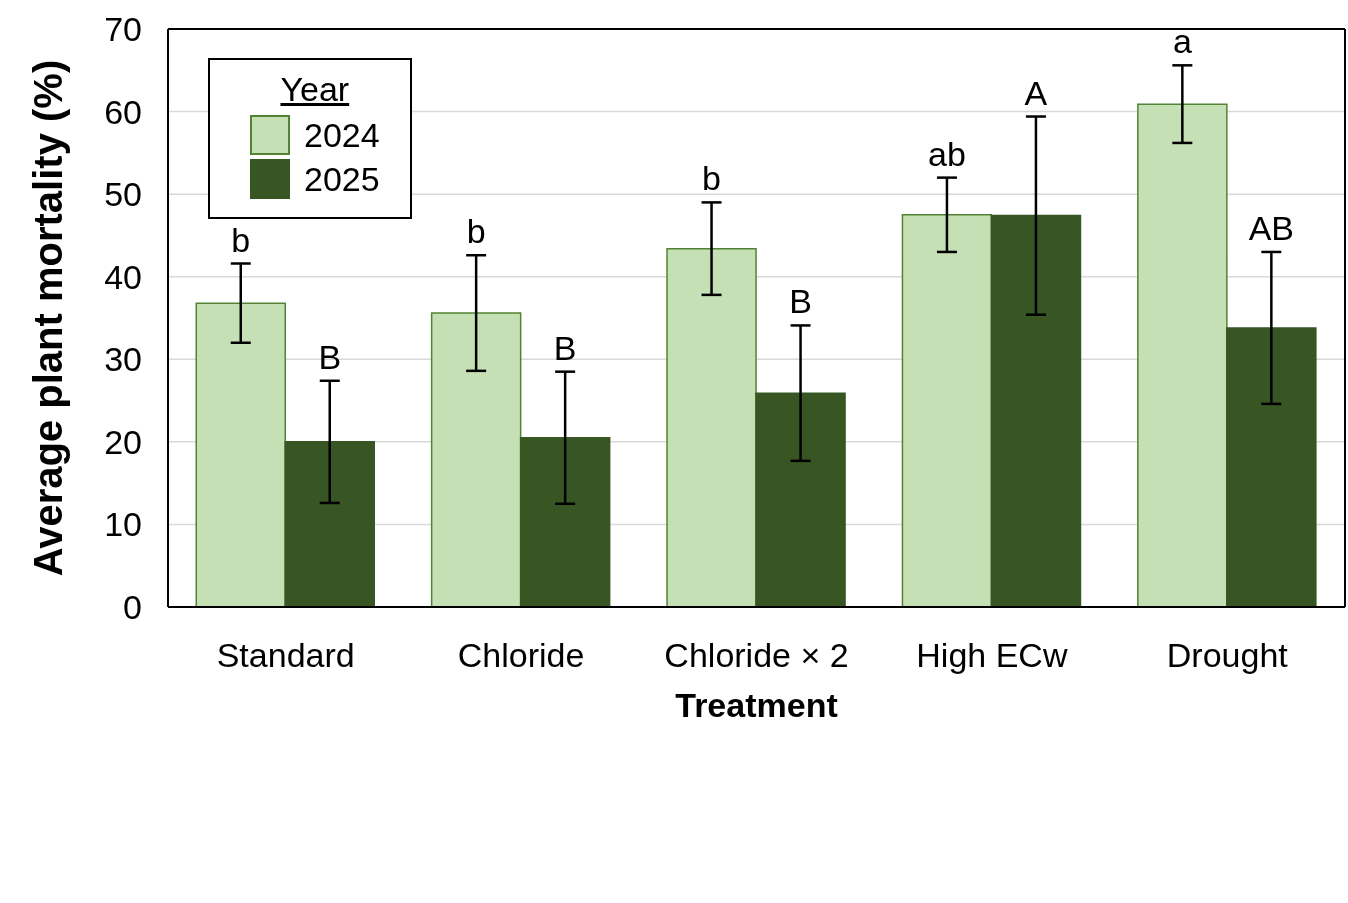  What do you see at coordinates (123, 29) in the screenshot?
I see `y-tick-label: 70` at bounding box center [123, 29].